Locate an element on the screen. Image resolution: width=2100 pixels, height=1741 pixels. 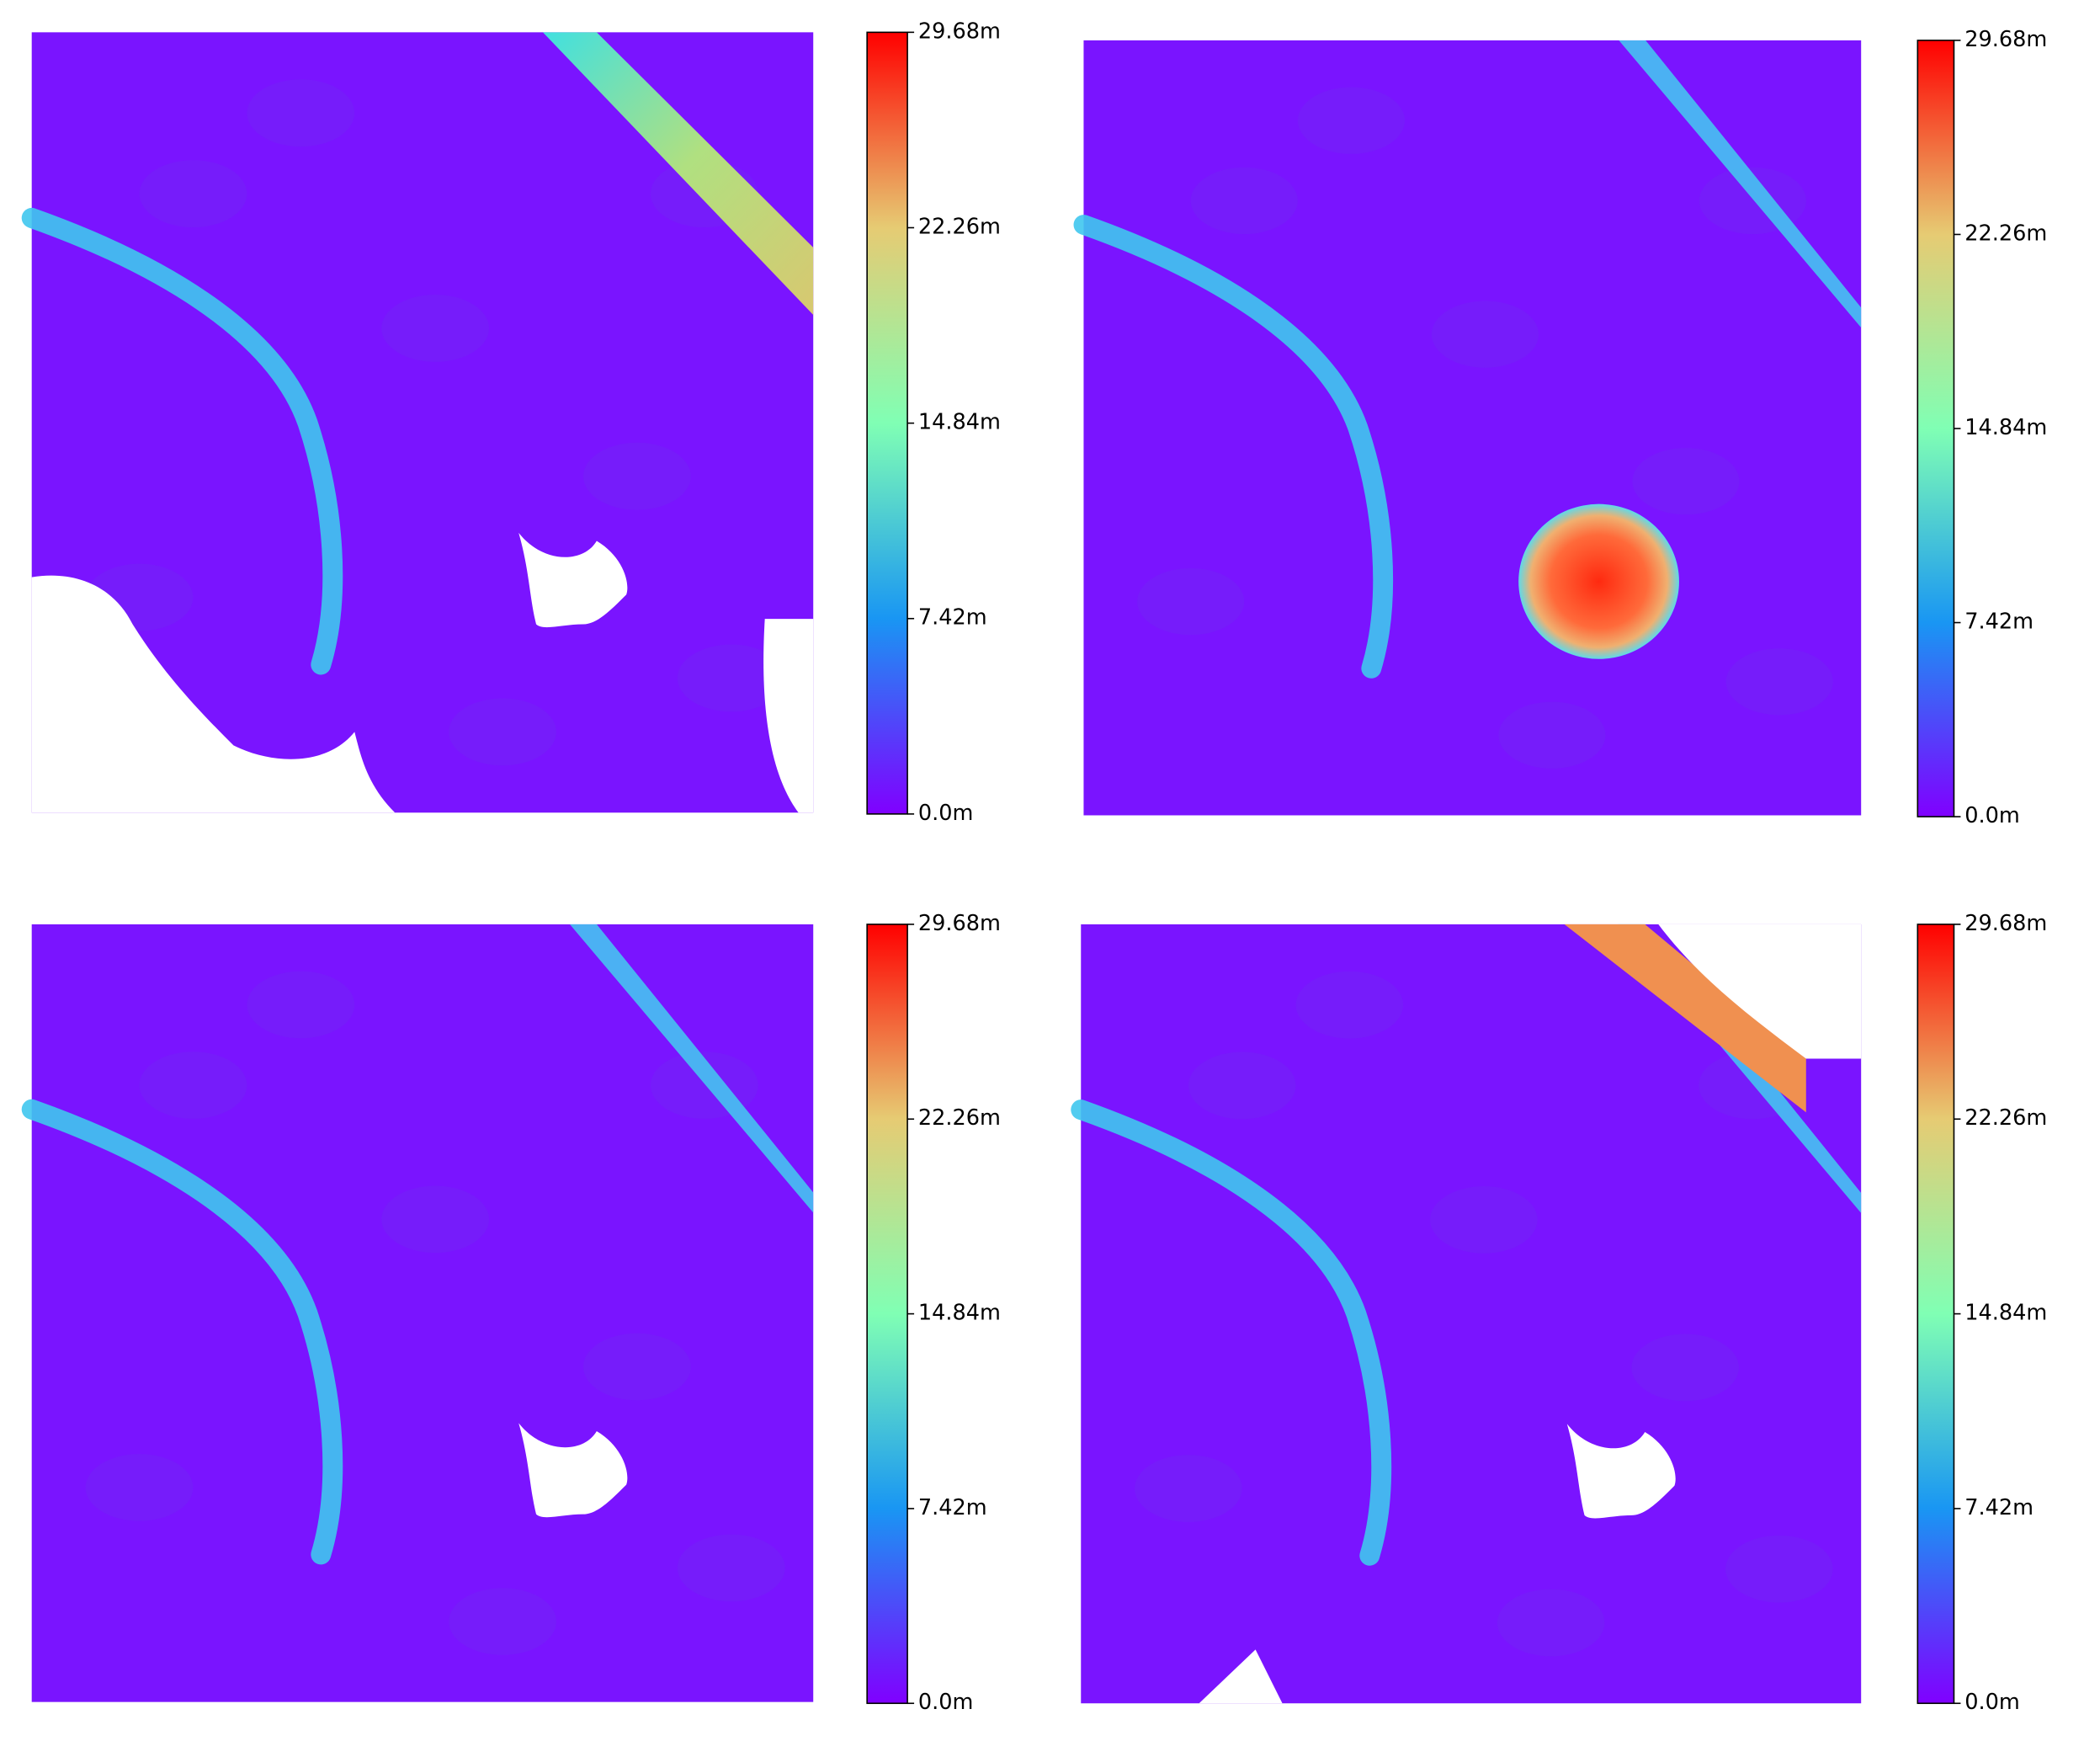
anomaly is located at coordinates (1598, 581).